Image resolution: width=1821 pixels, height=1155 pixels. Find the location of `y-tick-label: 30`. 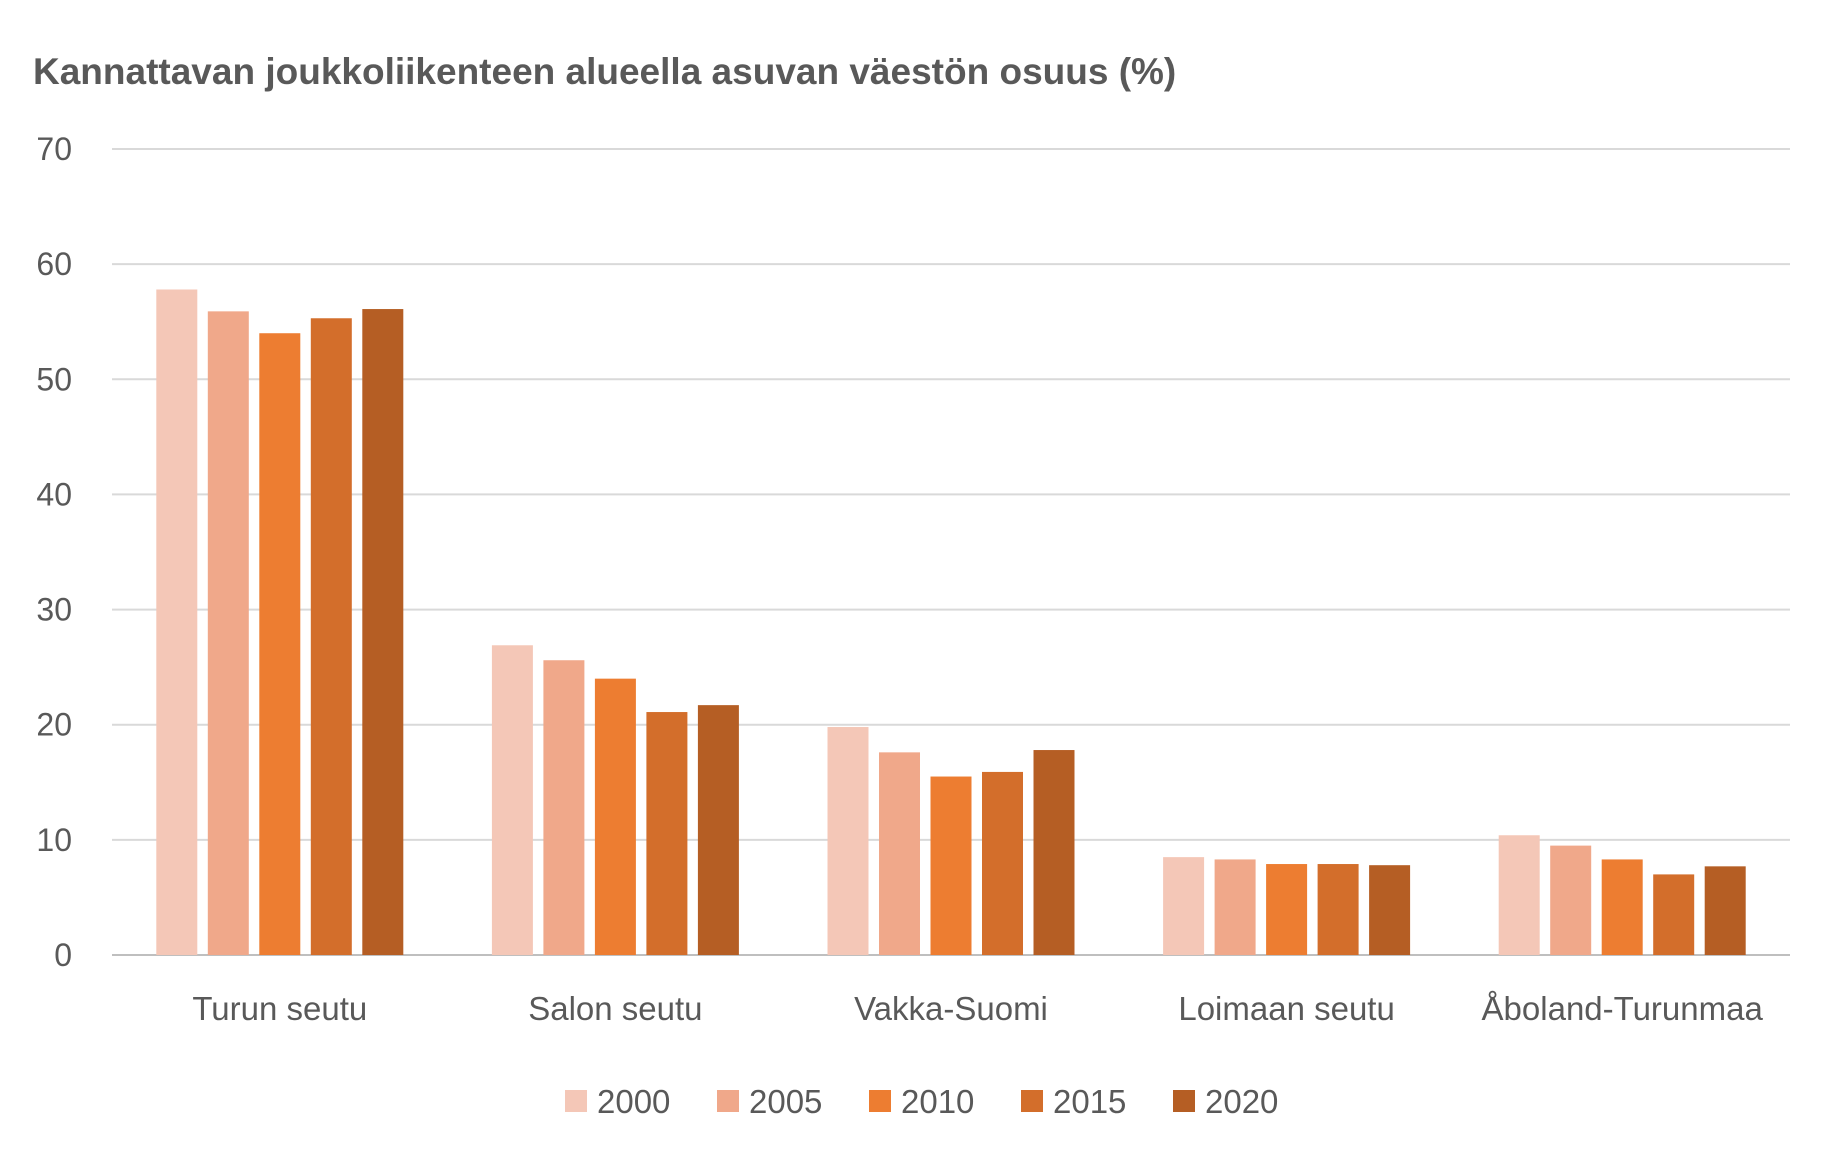

y-tick-label: 30 is located at coordinates (54, 610).